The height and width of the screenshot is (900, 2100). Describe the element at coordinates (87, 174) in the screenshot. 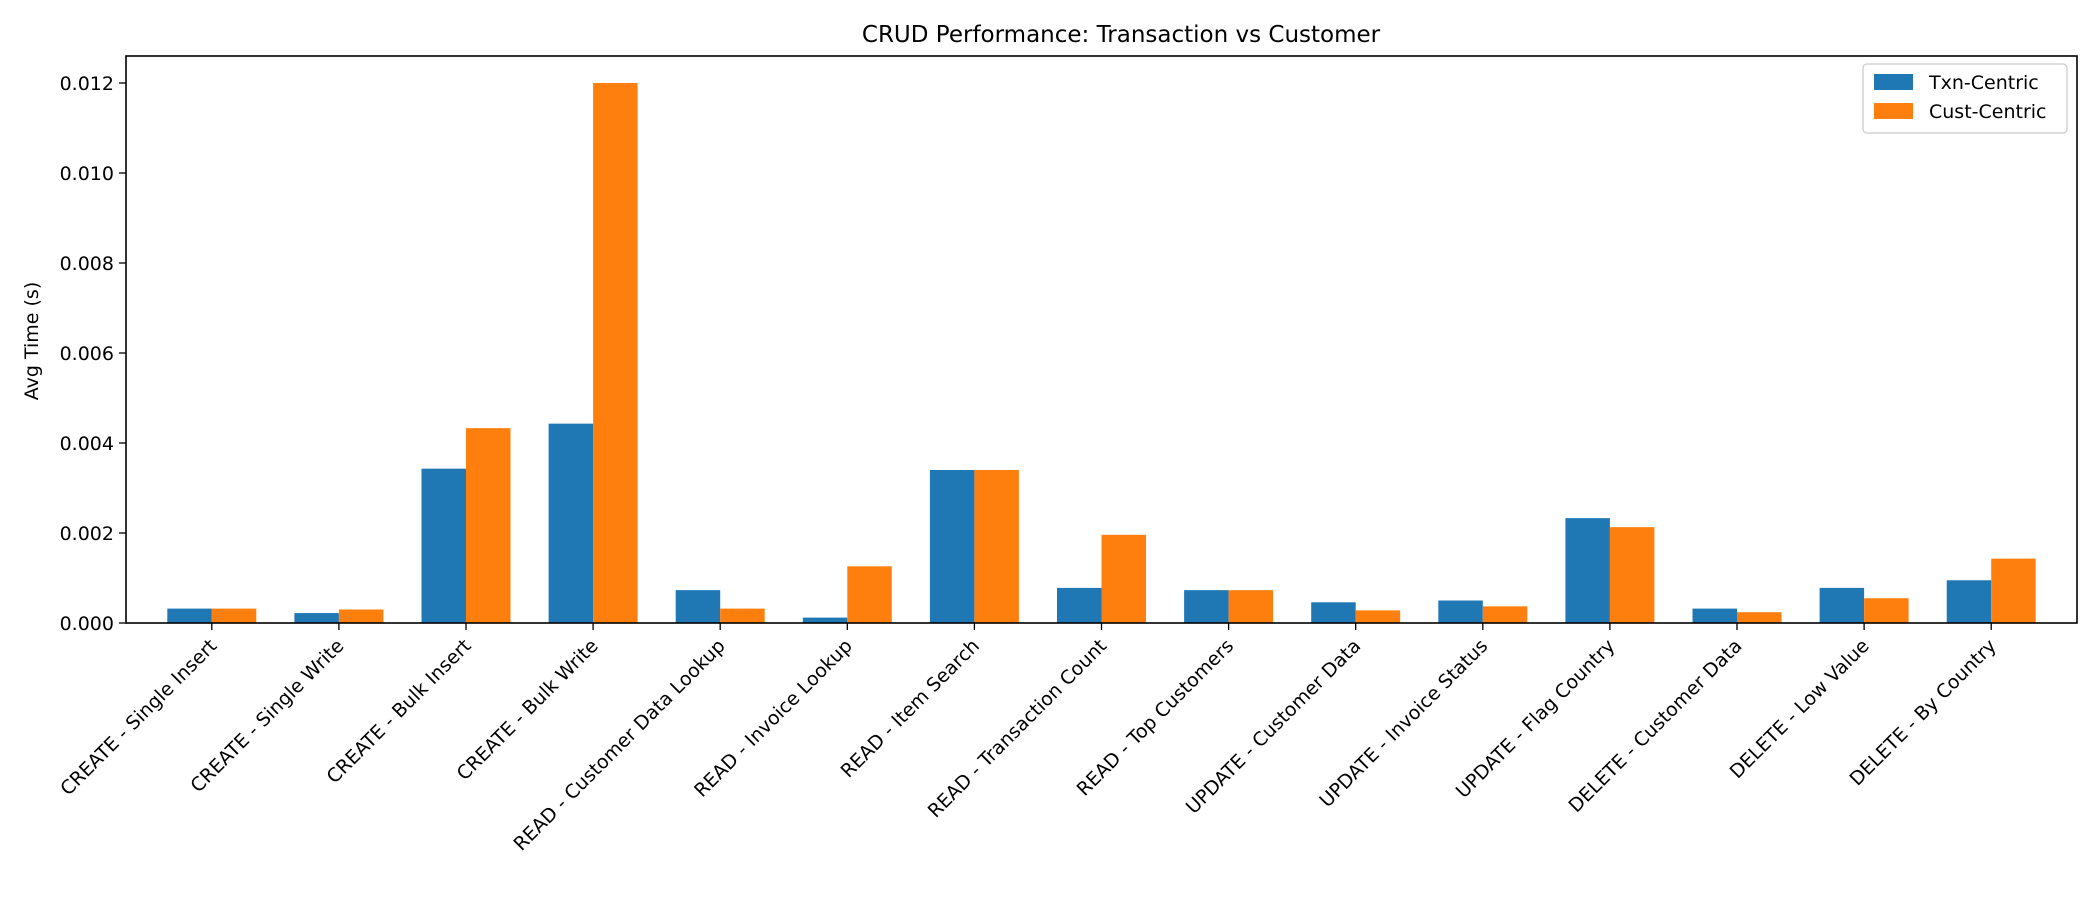

I see `y-tick-label: 0.010` at that location.